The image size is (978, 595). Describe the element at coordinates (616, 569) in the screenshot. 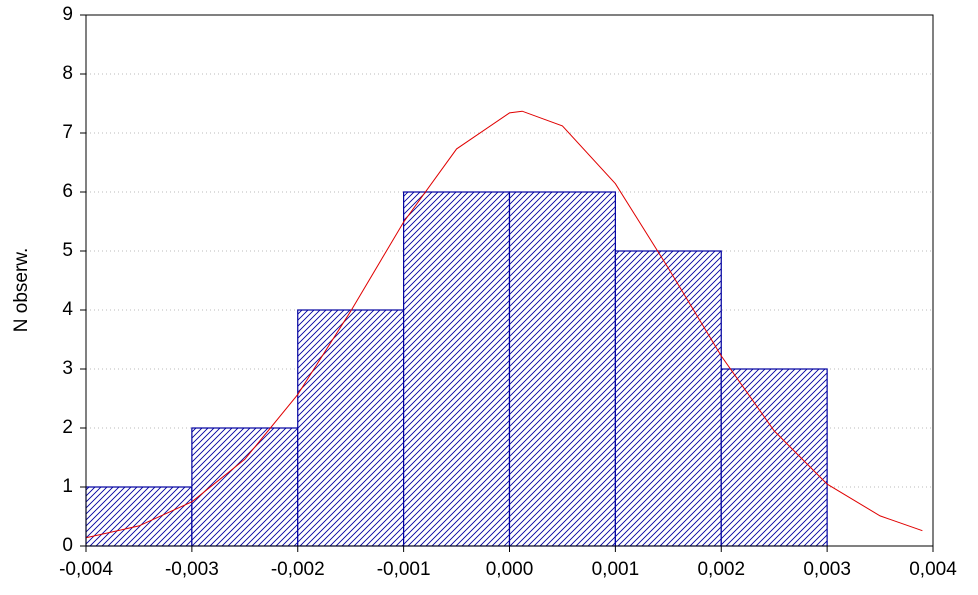

I see `x-tick-label: 0,001` at that location.